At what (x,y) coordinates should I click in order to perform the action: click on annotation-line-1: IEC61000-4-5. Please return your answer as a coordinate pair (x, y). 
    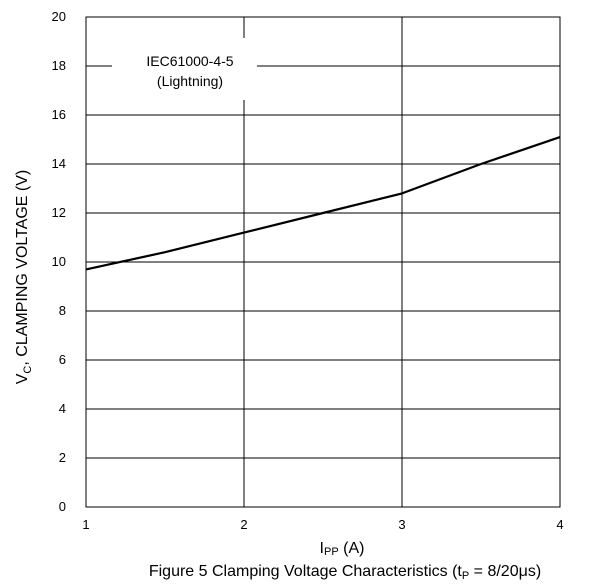
    Looking at the image, I should click on (189, 61).